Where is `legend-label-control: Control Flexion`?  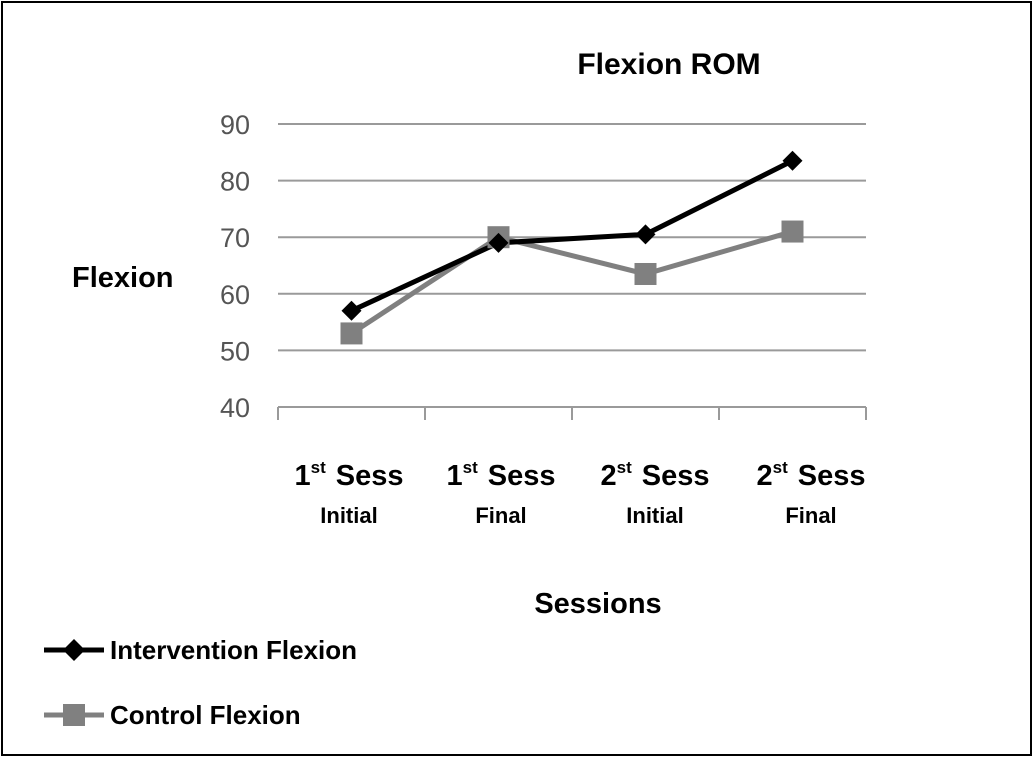 legend-label-control: Control Flexion is located at coordinates (205, 714).